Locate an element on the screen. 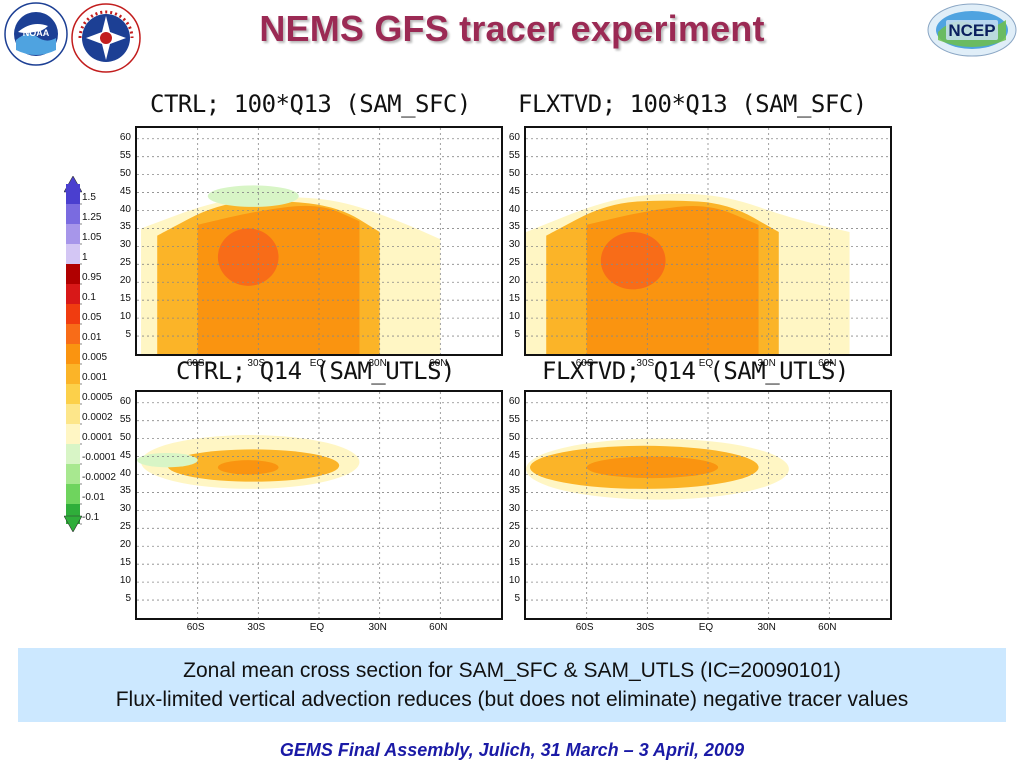 The height and width of the screenshot is (768, 1024). nws-logo is located at coordinates (106, 38).